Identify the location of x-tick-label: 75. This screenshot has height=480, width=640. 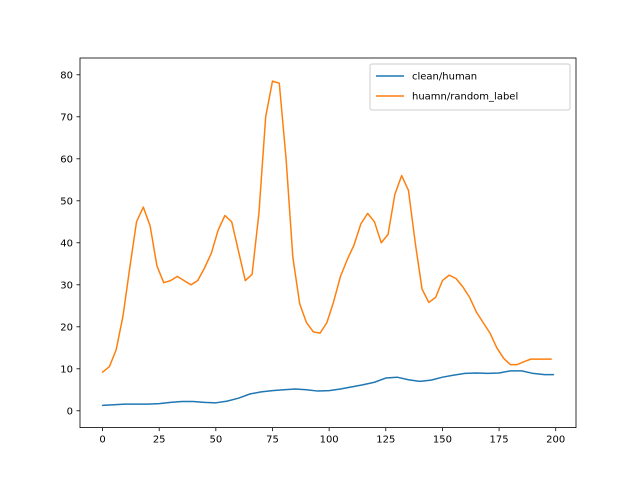
(272, 440).